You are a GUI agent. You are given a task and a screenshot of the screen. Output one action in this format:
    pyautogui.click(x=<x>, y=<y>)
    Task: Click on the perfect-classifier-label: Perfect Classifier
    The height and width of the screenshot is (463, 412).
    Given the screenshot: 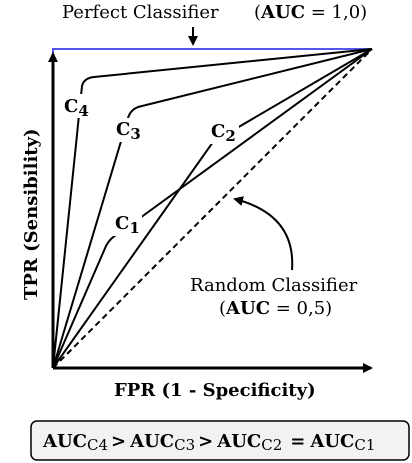 What is the action you would take?
    pyautogui.click(x=140, y=12)
    